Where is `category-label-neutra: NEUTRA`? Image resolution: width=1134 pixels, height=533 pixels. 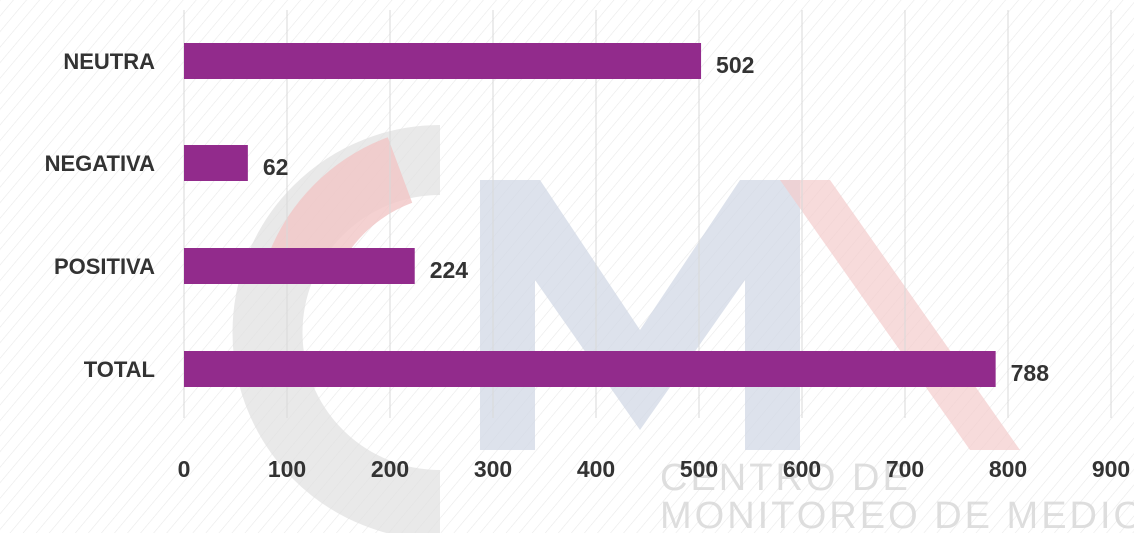
category-label-neutra: NEUTRA is located at coordinates (109, 61).